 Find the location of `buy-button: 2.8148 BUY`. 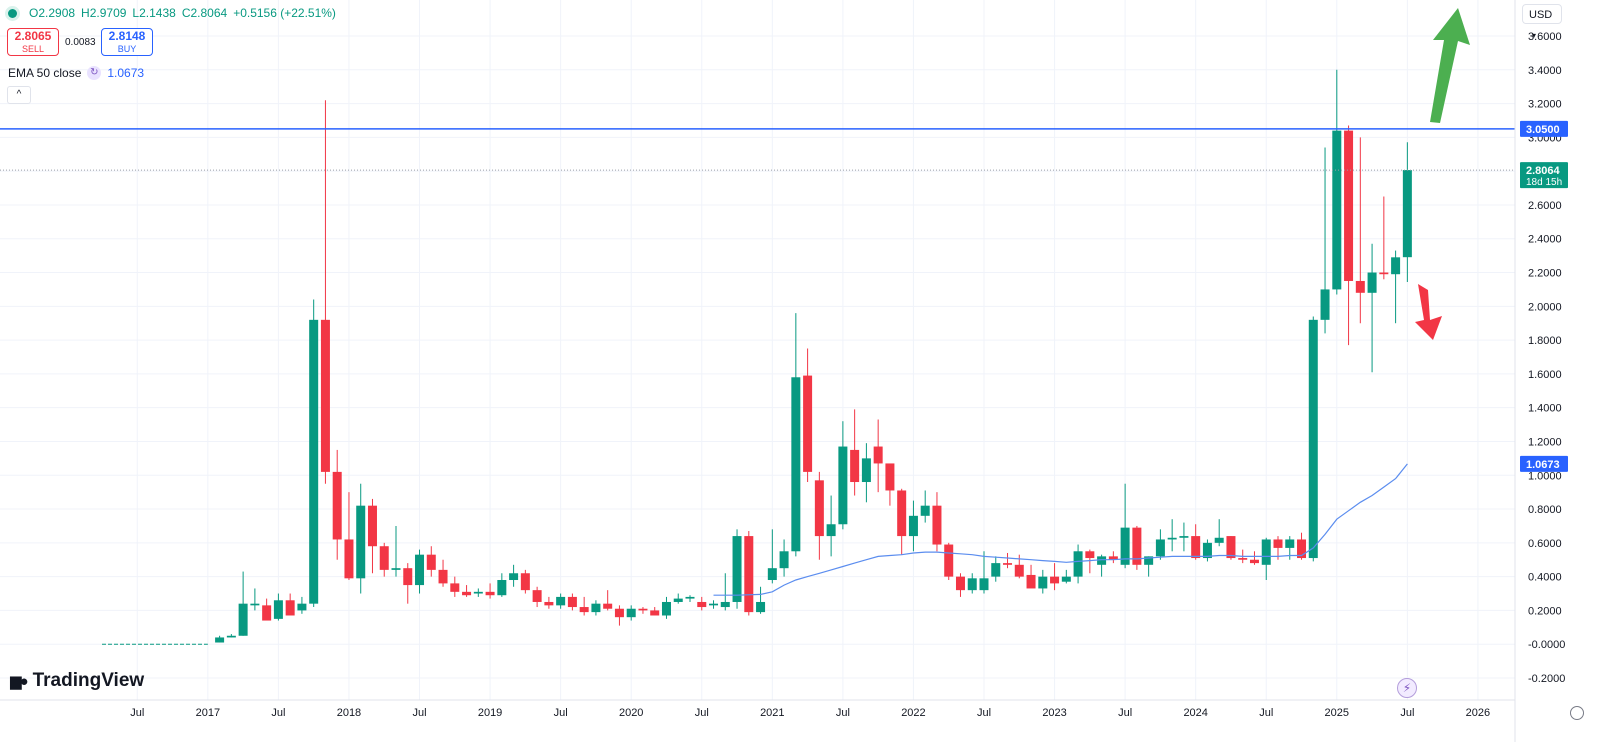

buy-button: 2.8148 BUY is located at coordinates (127, 42).